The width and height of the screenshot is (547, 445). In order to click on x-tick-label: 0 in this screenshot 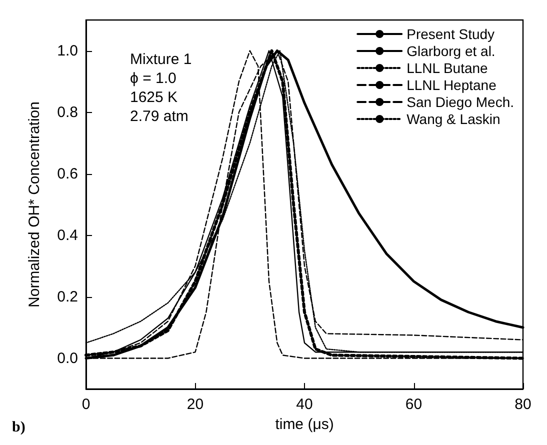, I will do `click(86, 404)`.